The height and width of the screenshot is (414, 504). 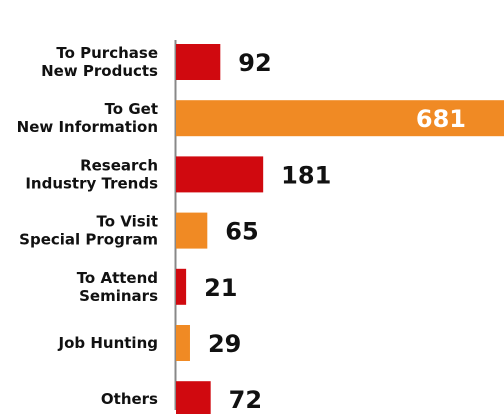 I want to click on category-label-line: Seminars, so click(x=118, y=296).